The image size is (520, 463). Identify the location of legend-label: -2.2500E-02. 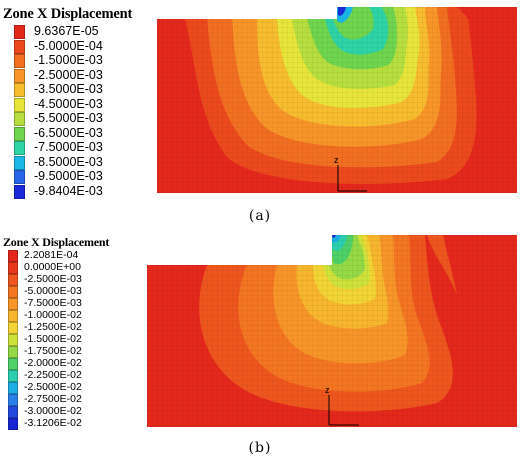
(53, 375).